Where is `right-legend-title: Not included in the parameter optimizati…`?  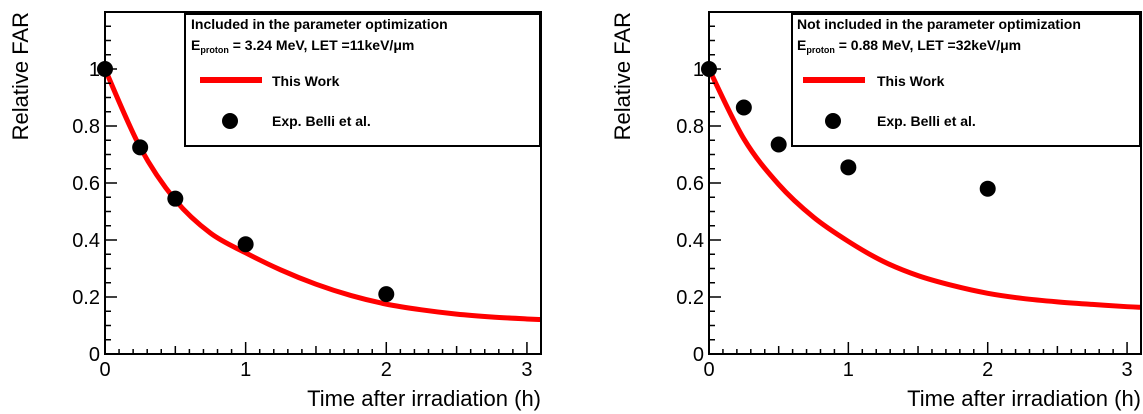 right-legend-title: Not included in the parameter optimizati… is located at coordinates (939, 24).